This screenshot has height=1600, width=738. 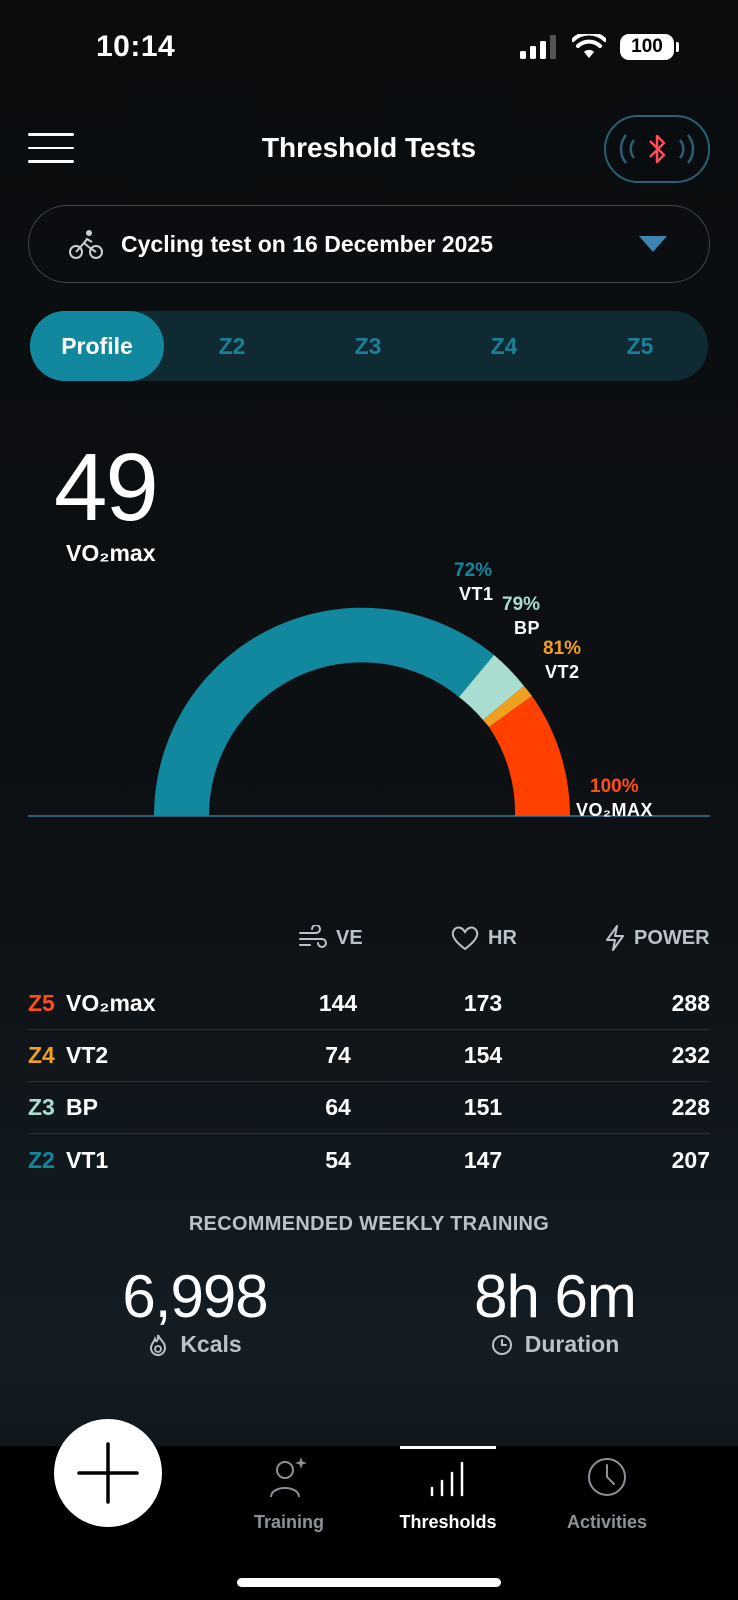 What do you see at coordinates (136, 46) in the screenshot?
I see `status-time: 10:14` at bounding box center [136, 46].